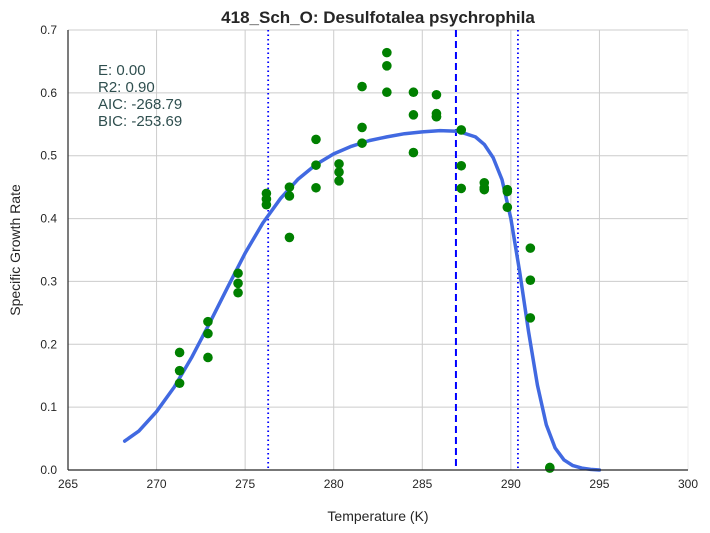 This screenshot has height=533, width=710. I want to click on y-tick-labels: 0.0 0.1 0.2 0.3 0.4 0.5 0.6 0.7, so click(48, 250).